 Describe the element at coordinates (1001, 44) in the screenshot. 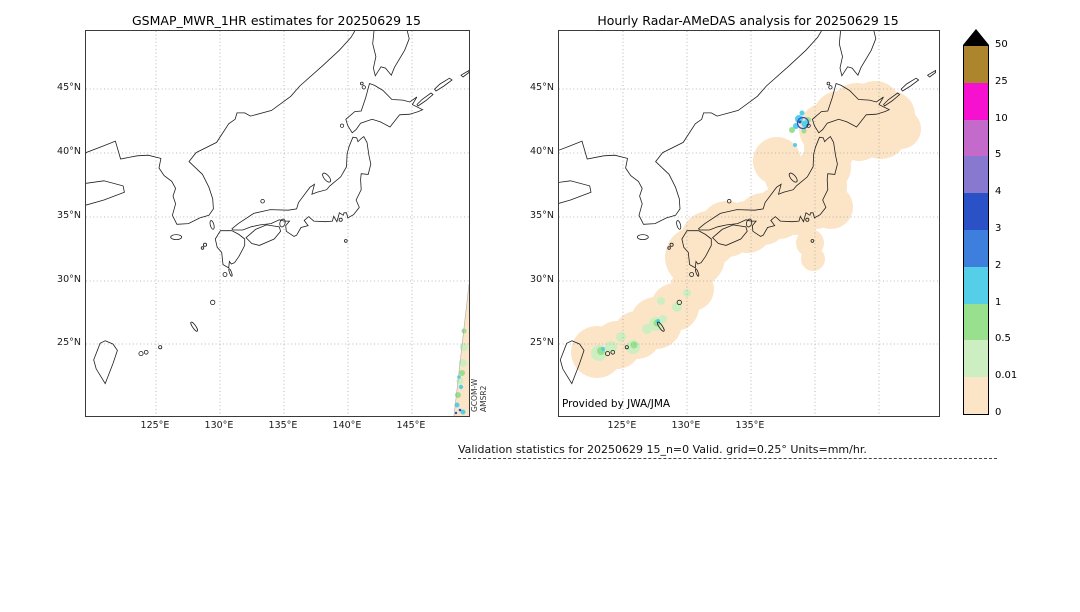

I see `colorbar-tick-label: 50` at that location.